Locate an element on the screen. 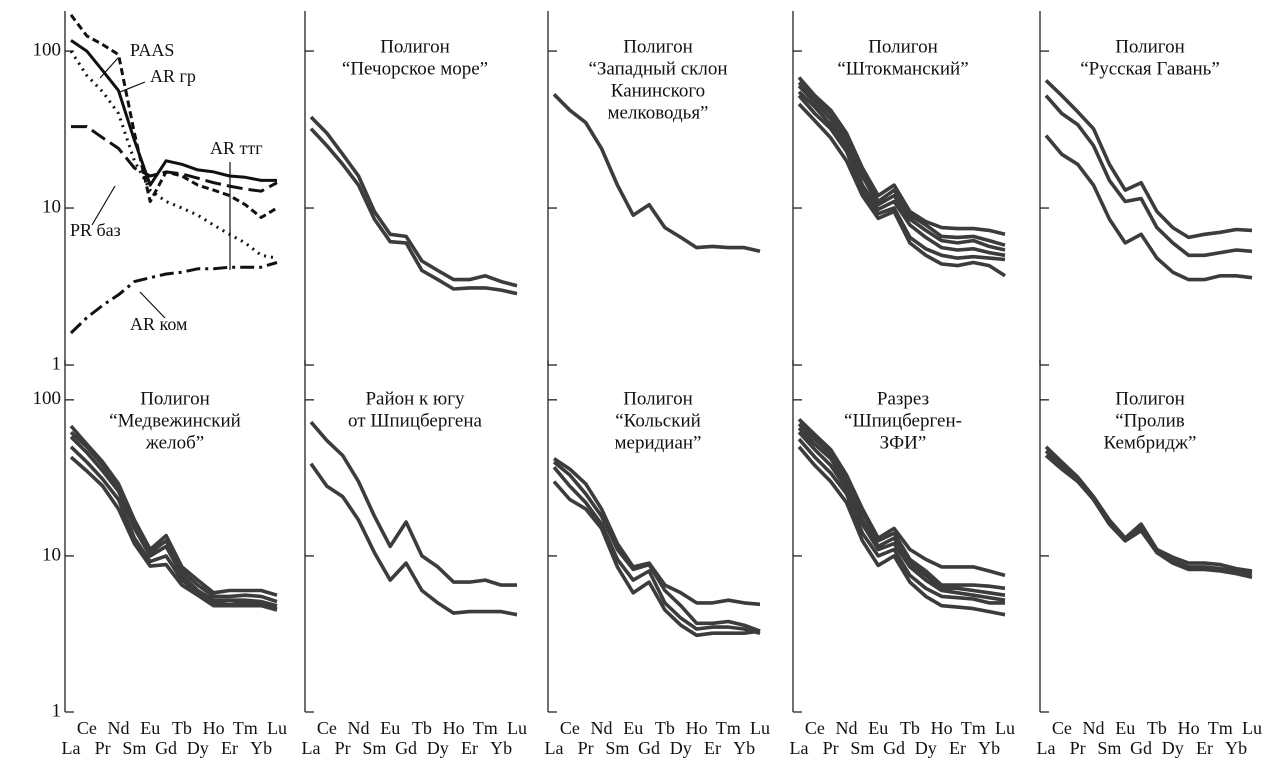 This screenshot has height=760, width=1277. y-tick-label: 10 is located at coordinates (51, 554).